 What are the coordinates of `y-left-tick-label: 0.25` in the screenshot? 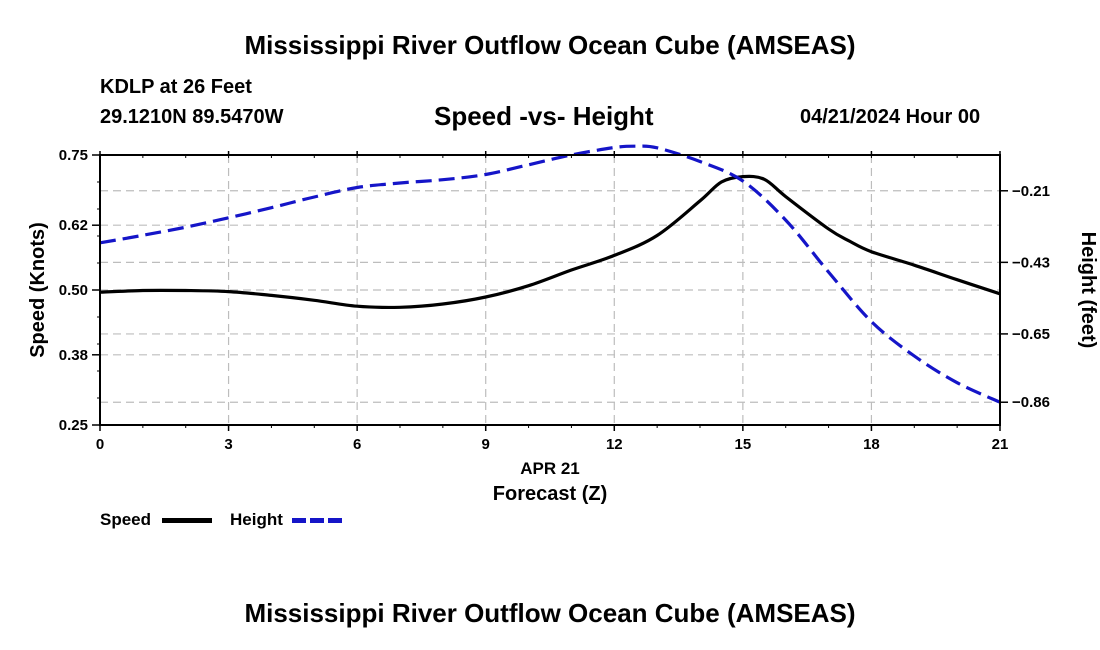 It's located at (73, 425).